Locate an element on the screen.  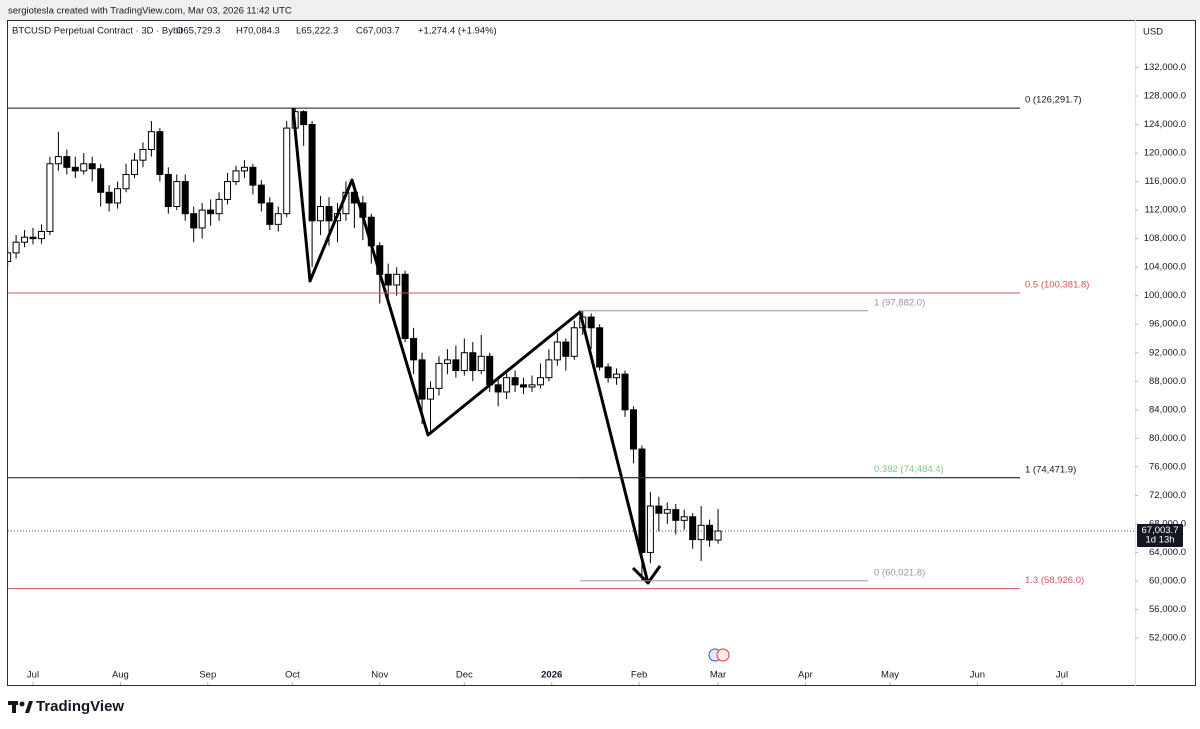
y-tick-label: 80,000.0 is located at coordinates (1167, 438).